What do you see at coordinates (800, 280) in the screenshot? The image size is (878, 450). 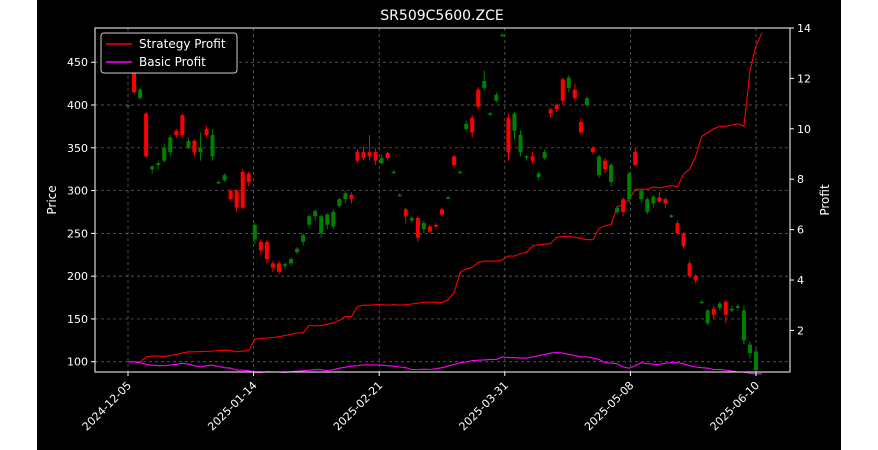 I see `y-tick-label-right: 4` at bounding box center [800, 280].